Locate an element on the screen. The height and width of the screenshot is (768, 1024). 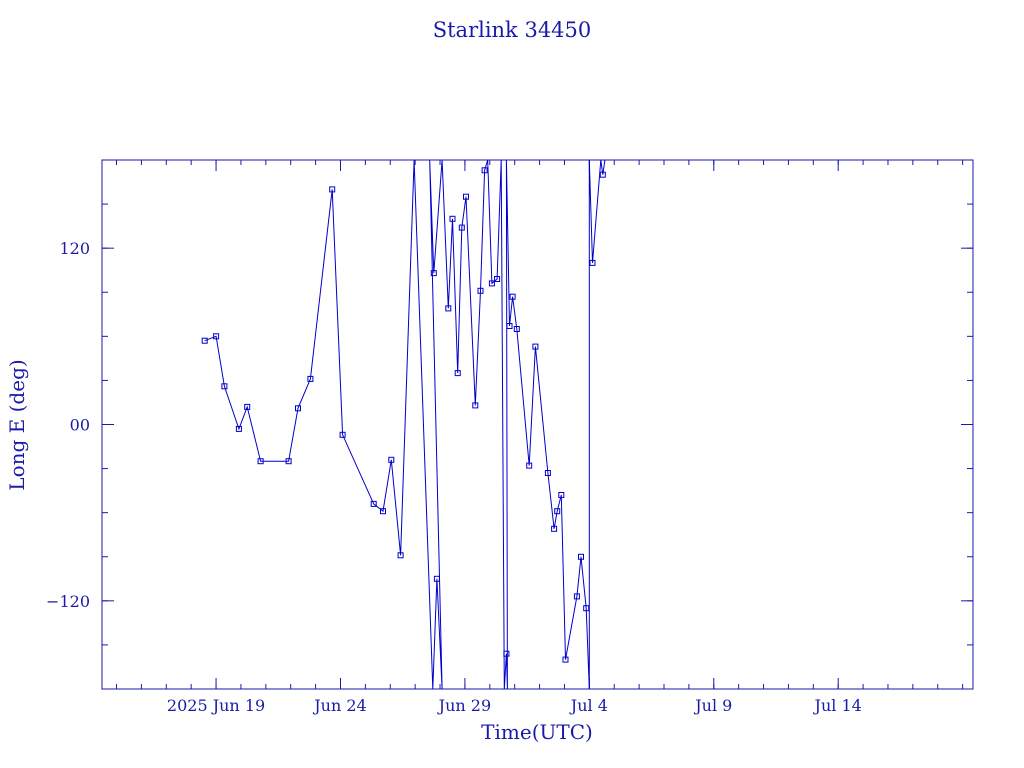
x-axis-tick-labels: 2025 Jun 19 Jun 24 Jun 29 Jul 4 Jul 9 Jul 14 is located at coordinates (514, 705).